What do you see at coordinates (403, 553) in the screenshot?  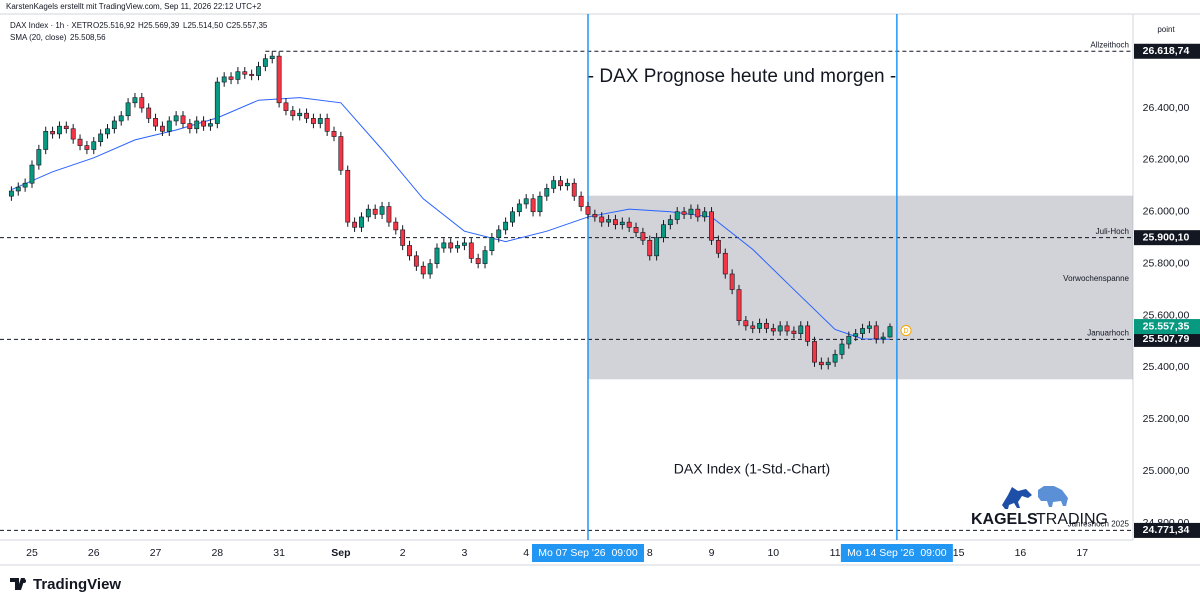 I see `x-tick-label: 2` at bounding box center [403, 553].